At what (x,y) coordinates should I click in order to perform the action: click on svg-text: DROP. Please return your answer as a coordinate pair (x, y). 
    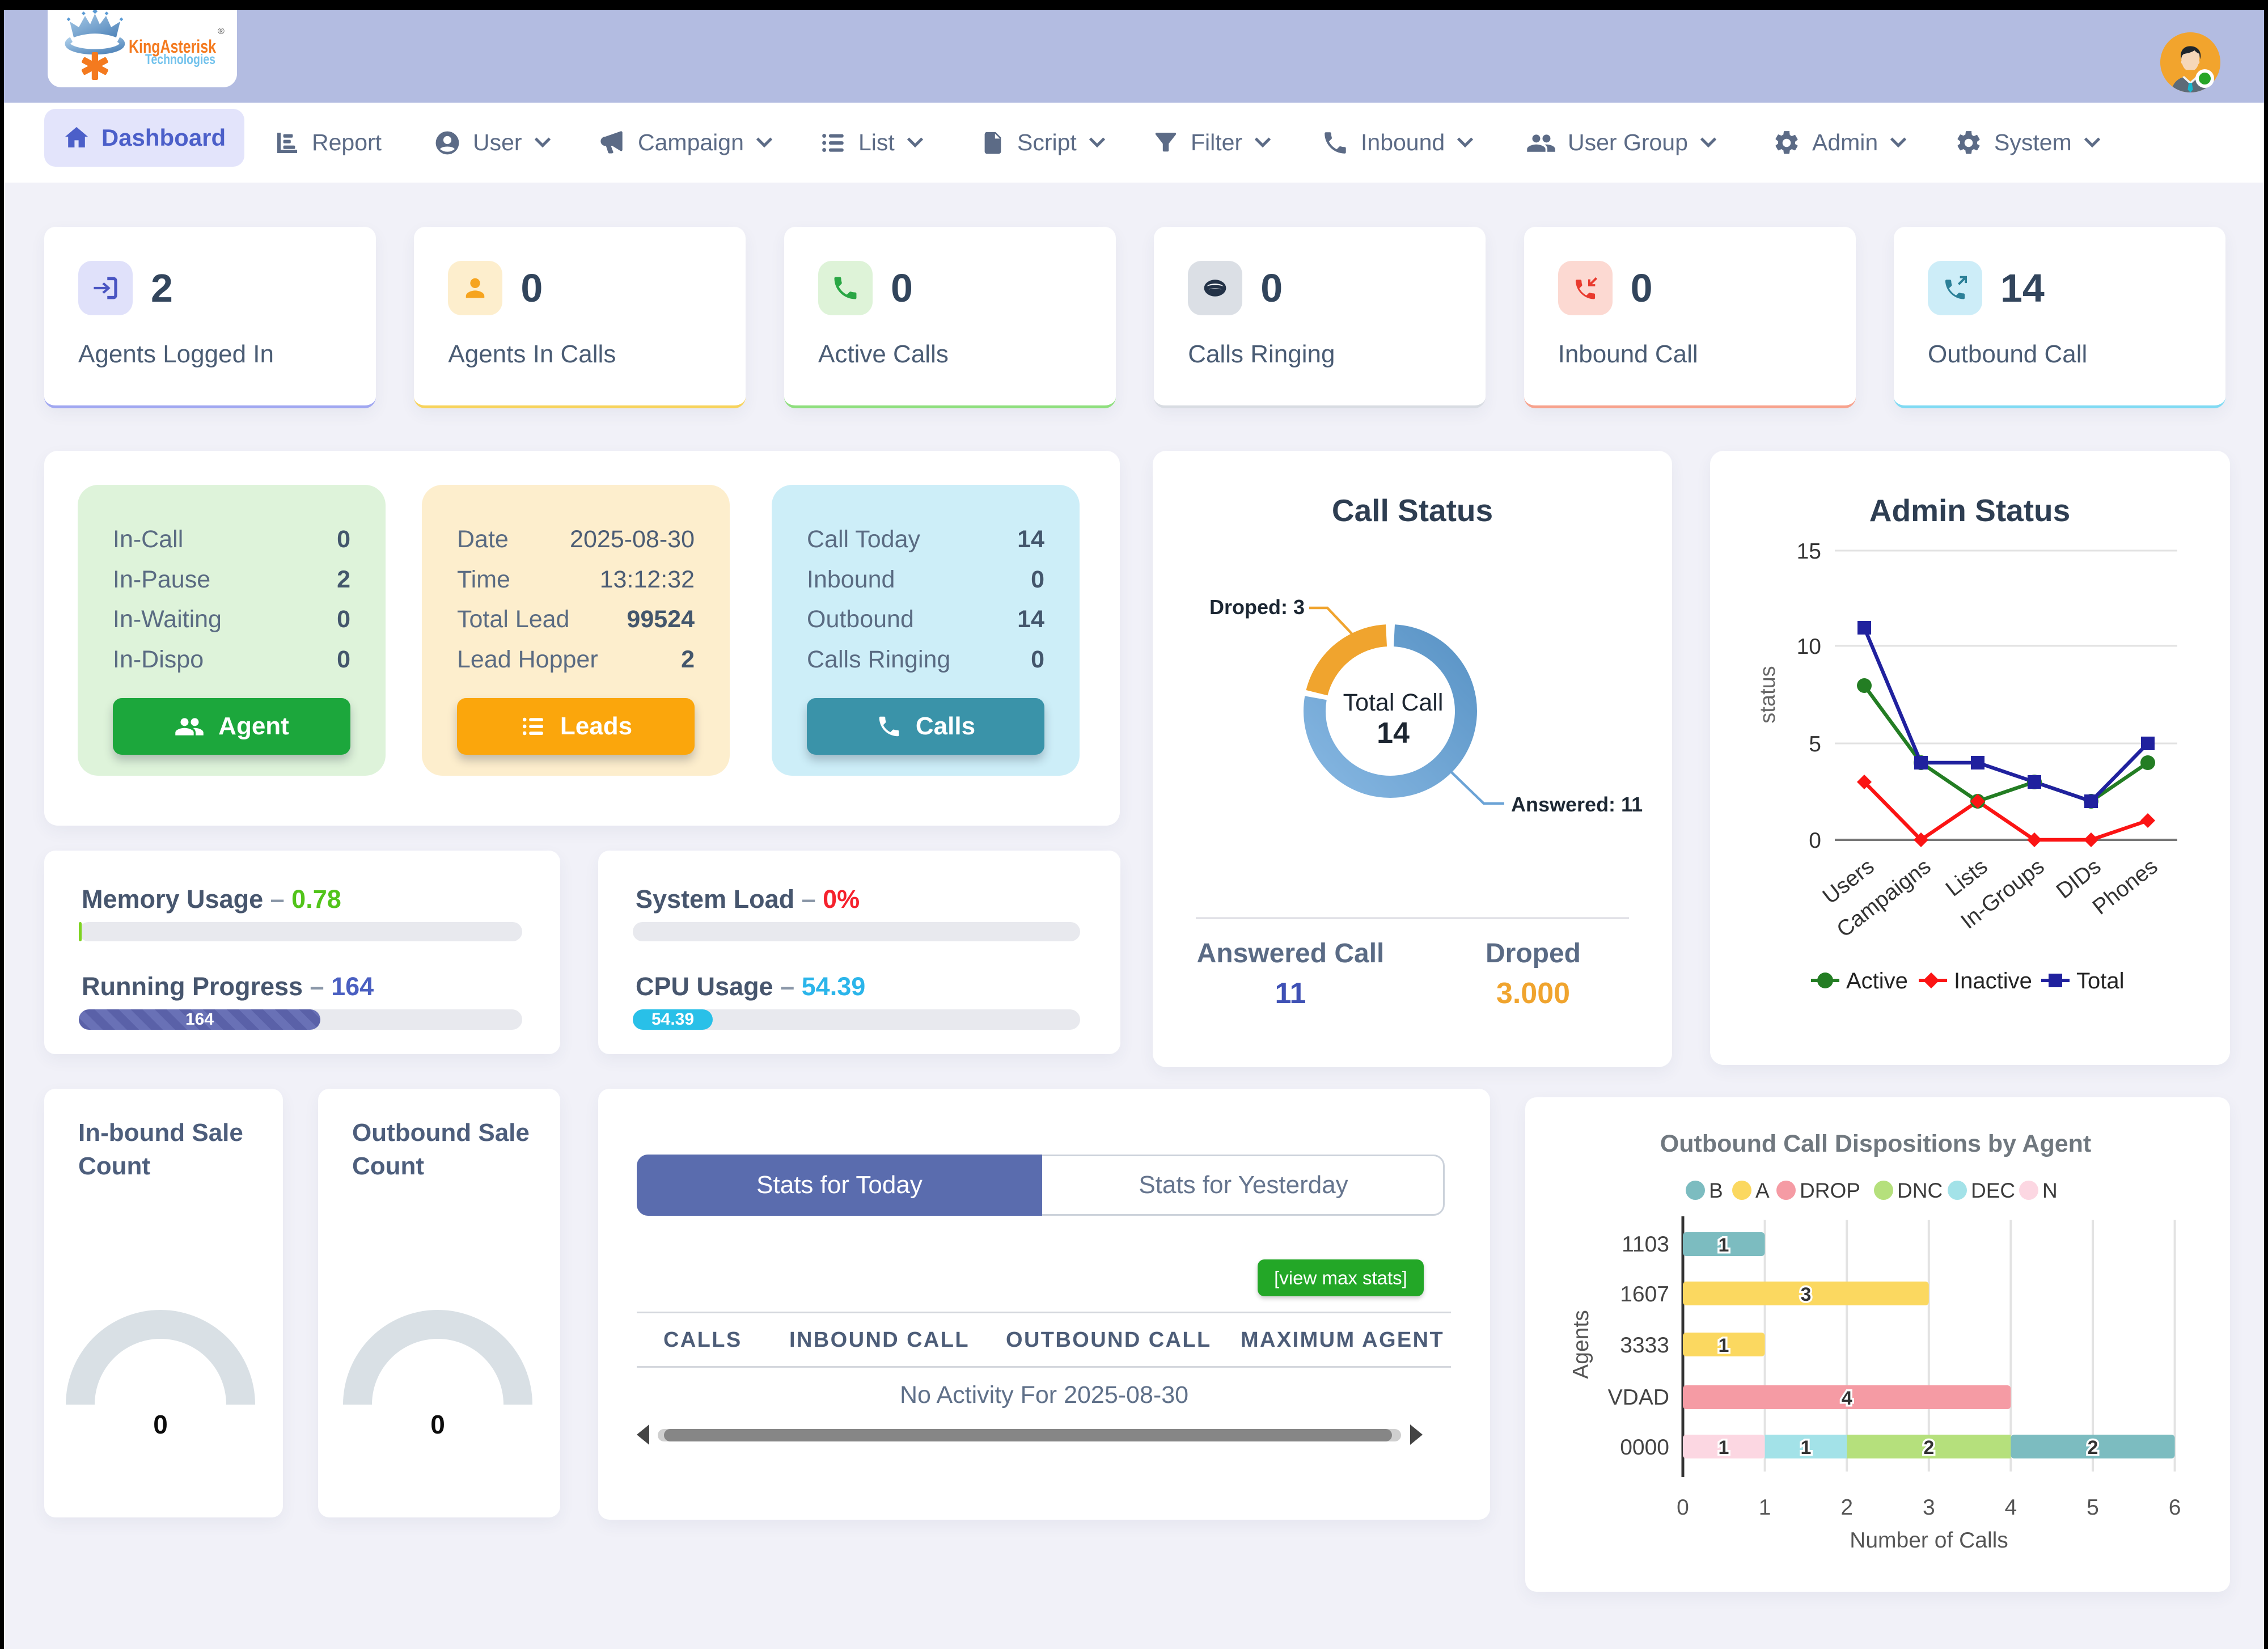
    Looking at the image, I should click on (1830, 1190).